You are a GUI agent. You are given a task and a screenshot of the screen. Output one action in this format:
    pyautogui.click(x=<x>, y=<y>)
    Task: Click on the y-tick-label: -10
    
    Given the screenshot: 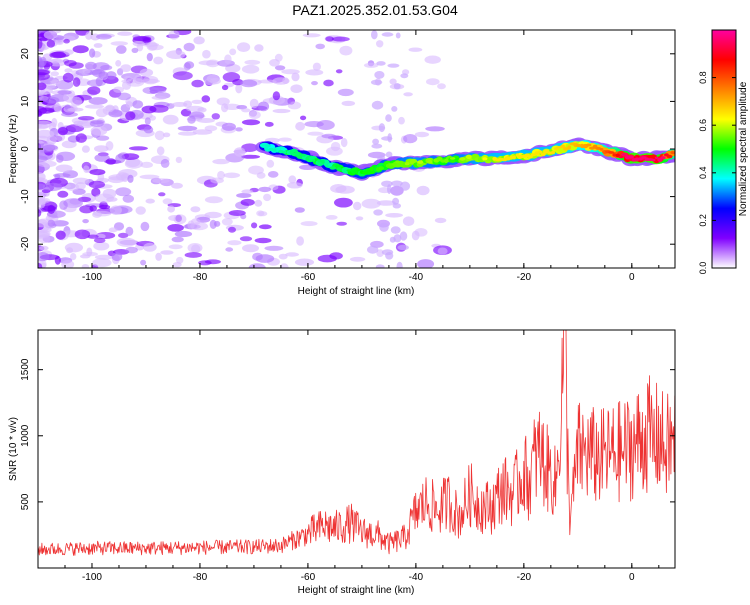 What is the action you would take?
    pyautogui.click(x=25, y=196)
    